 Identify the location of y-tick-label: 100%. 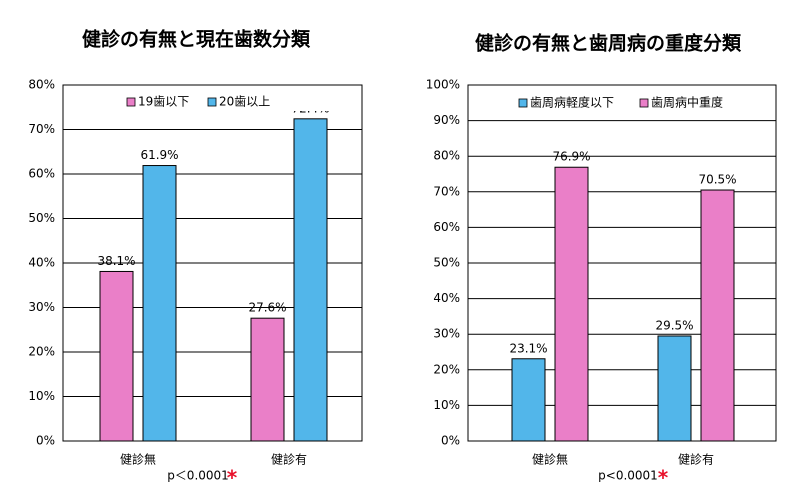
(443, 85).